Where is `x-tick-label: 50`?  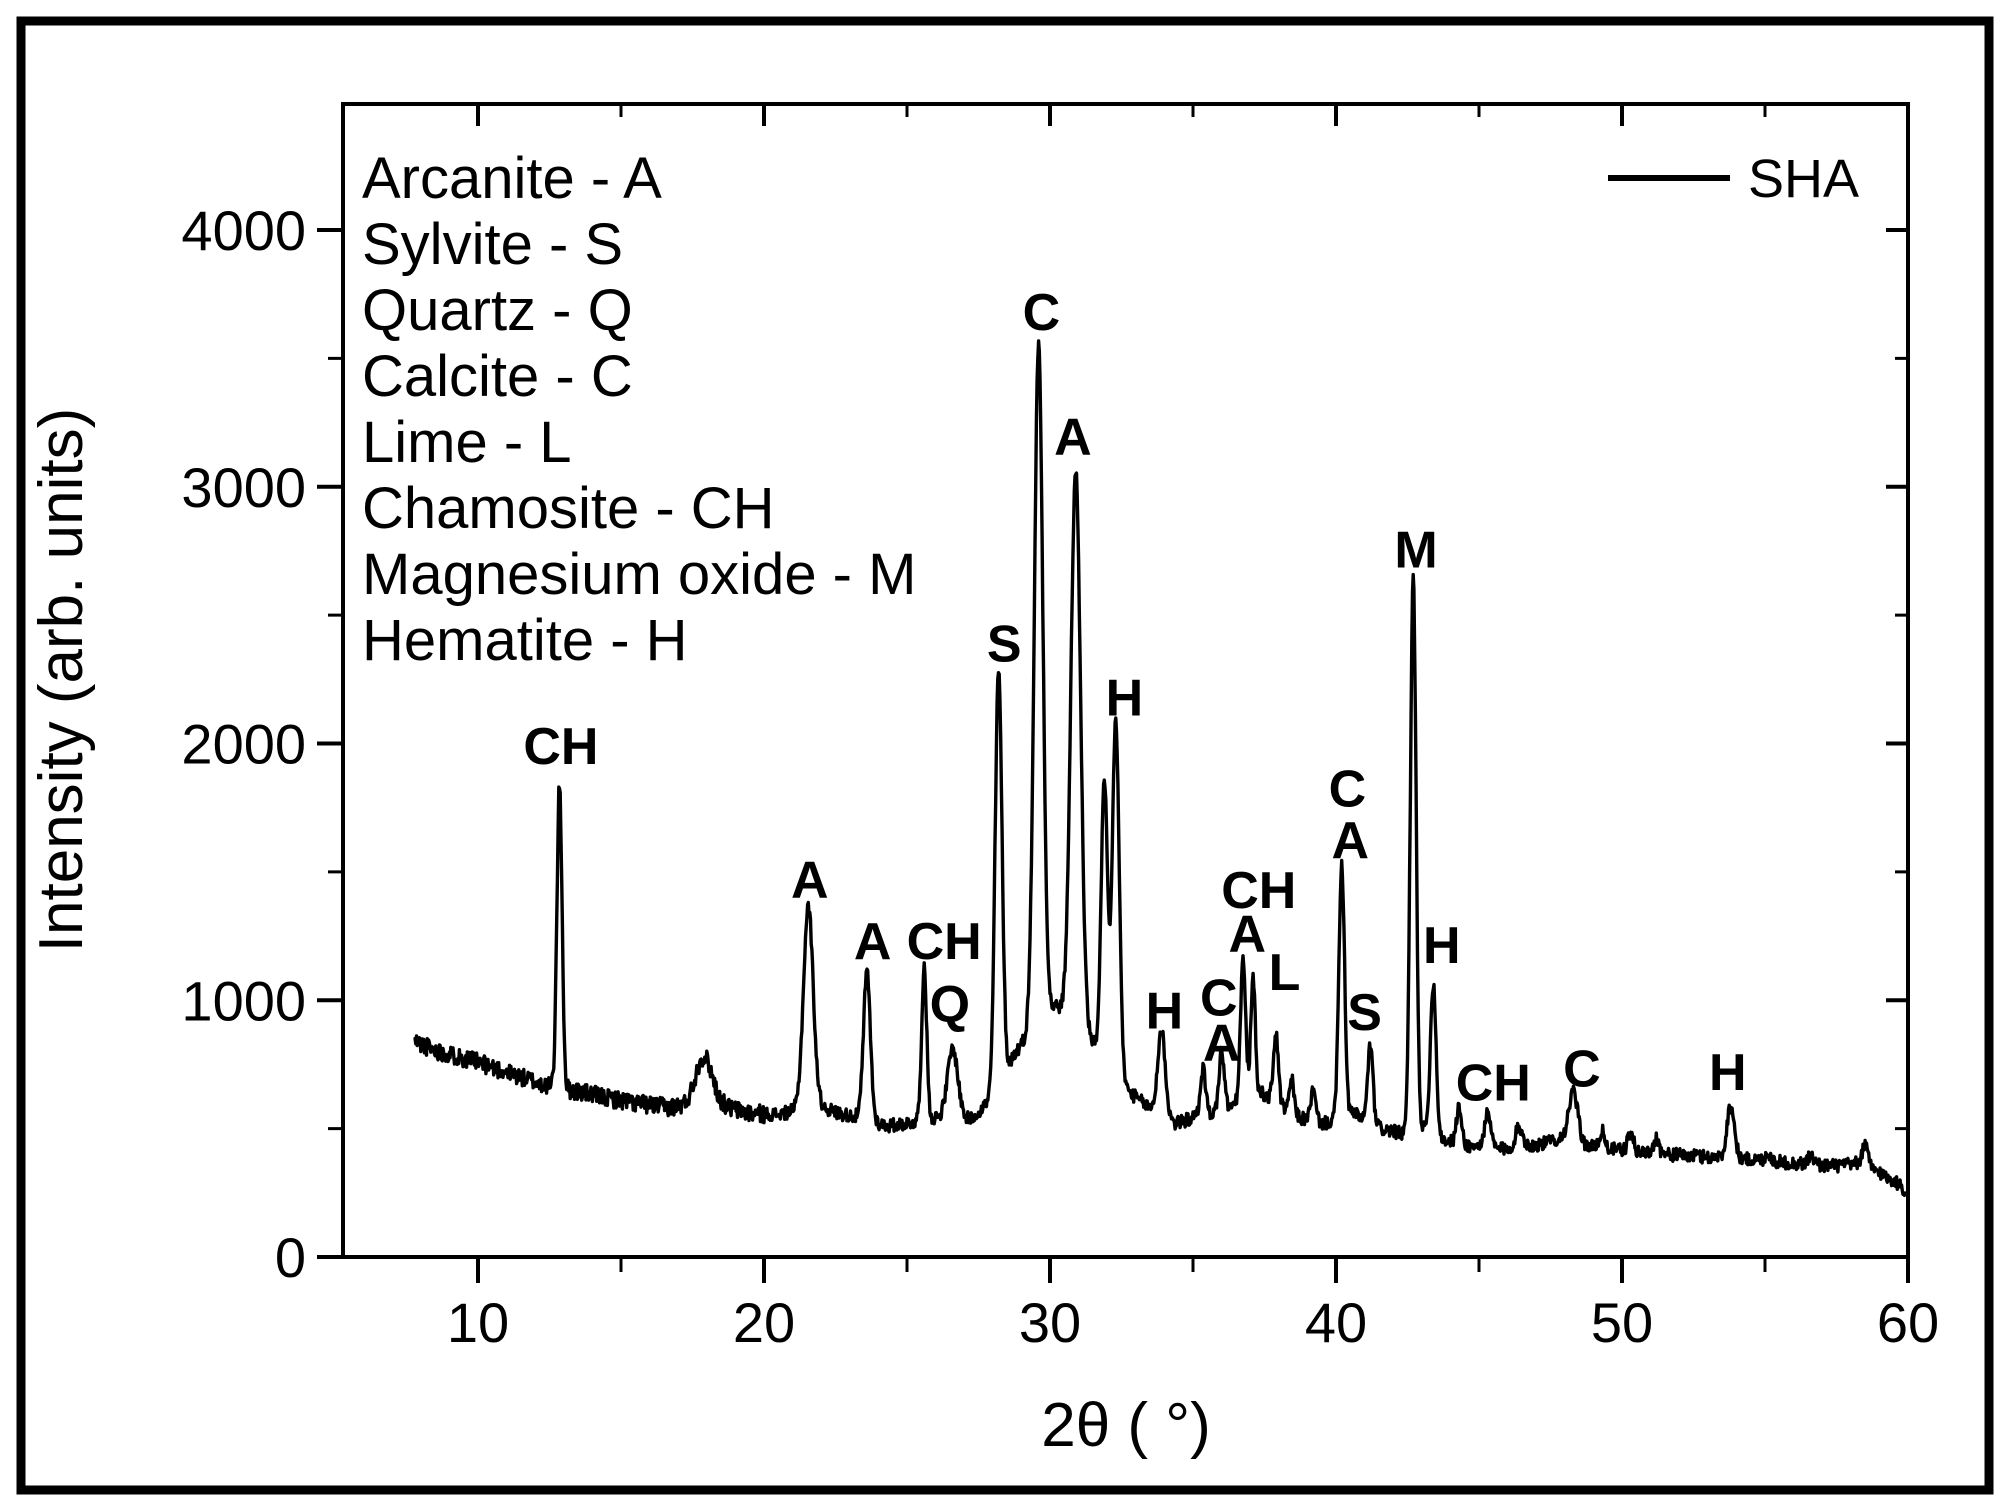
x-tick-label: 50 is located at coordinates (1622, 1322).